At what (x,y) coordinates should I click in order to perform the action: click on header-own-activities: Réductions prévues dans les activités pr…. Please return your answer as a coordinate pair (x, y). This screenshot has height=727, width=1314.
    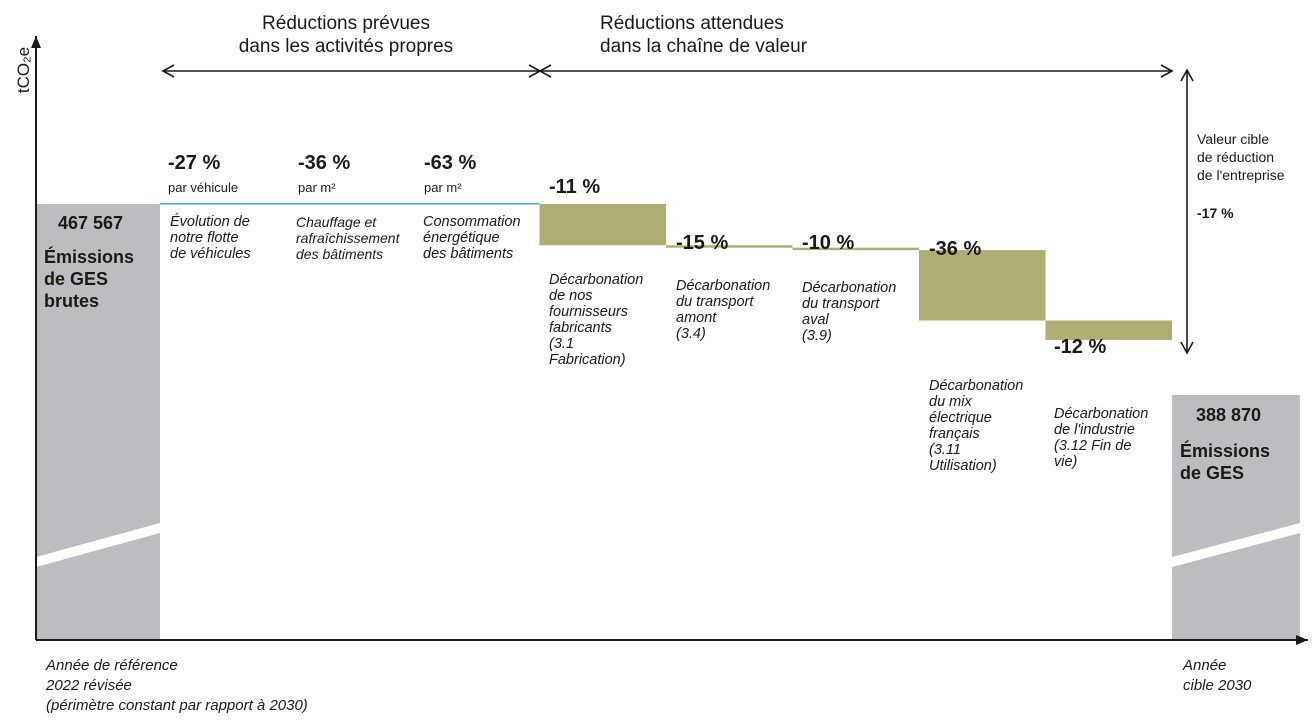
    Looking at the image, I should click on (346, 35).